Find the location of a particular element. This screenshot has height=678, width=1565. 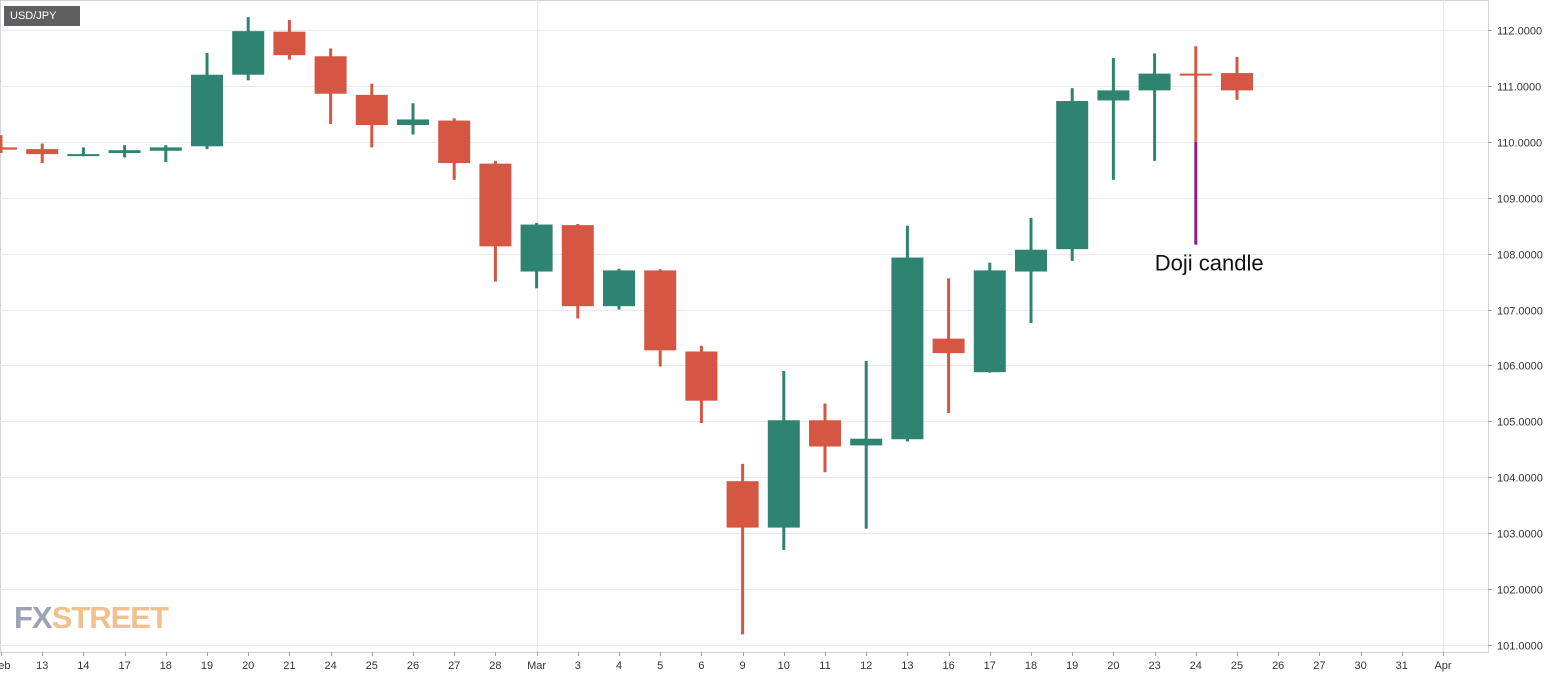

y-tick-label: 106.0000 is located at coordinates (1520, 367).